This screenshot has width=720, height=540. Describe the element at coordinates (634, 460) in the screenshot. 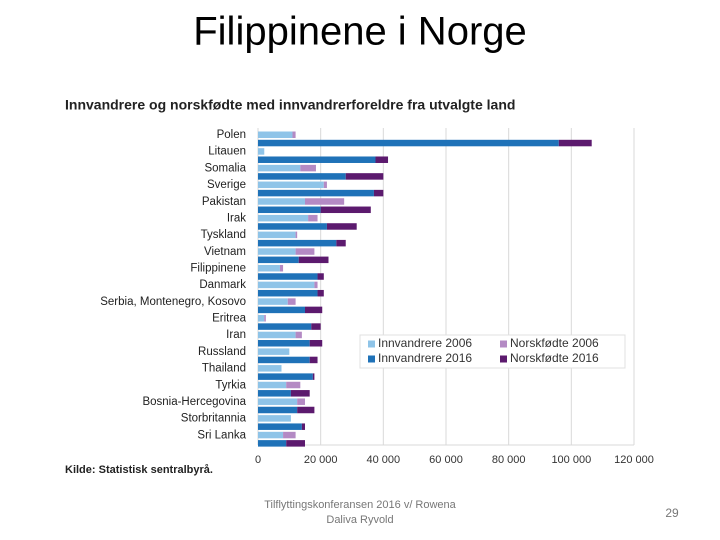

I see `x-tick-label: 120 000` at that location.